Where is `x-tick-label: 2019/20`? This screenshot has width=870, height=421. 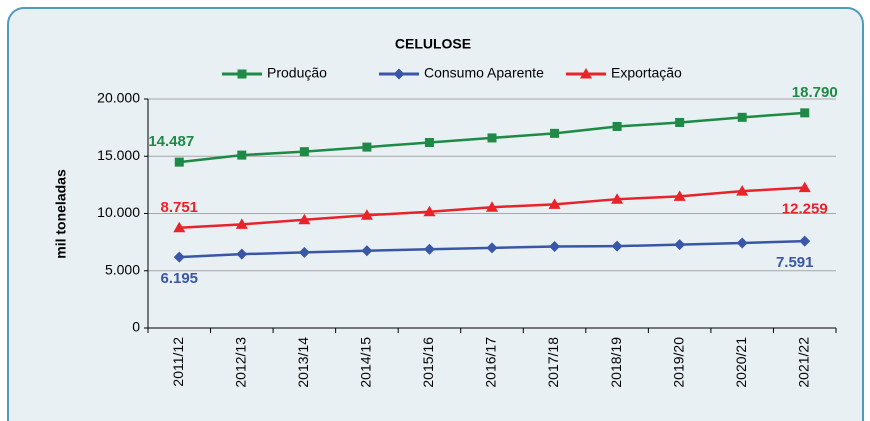 x-tick-label: 2019/20 is located at coordinates (678, 362).